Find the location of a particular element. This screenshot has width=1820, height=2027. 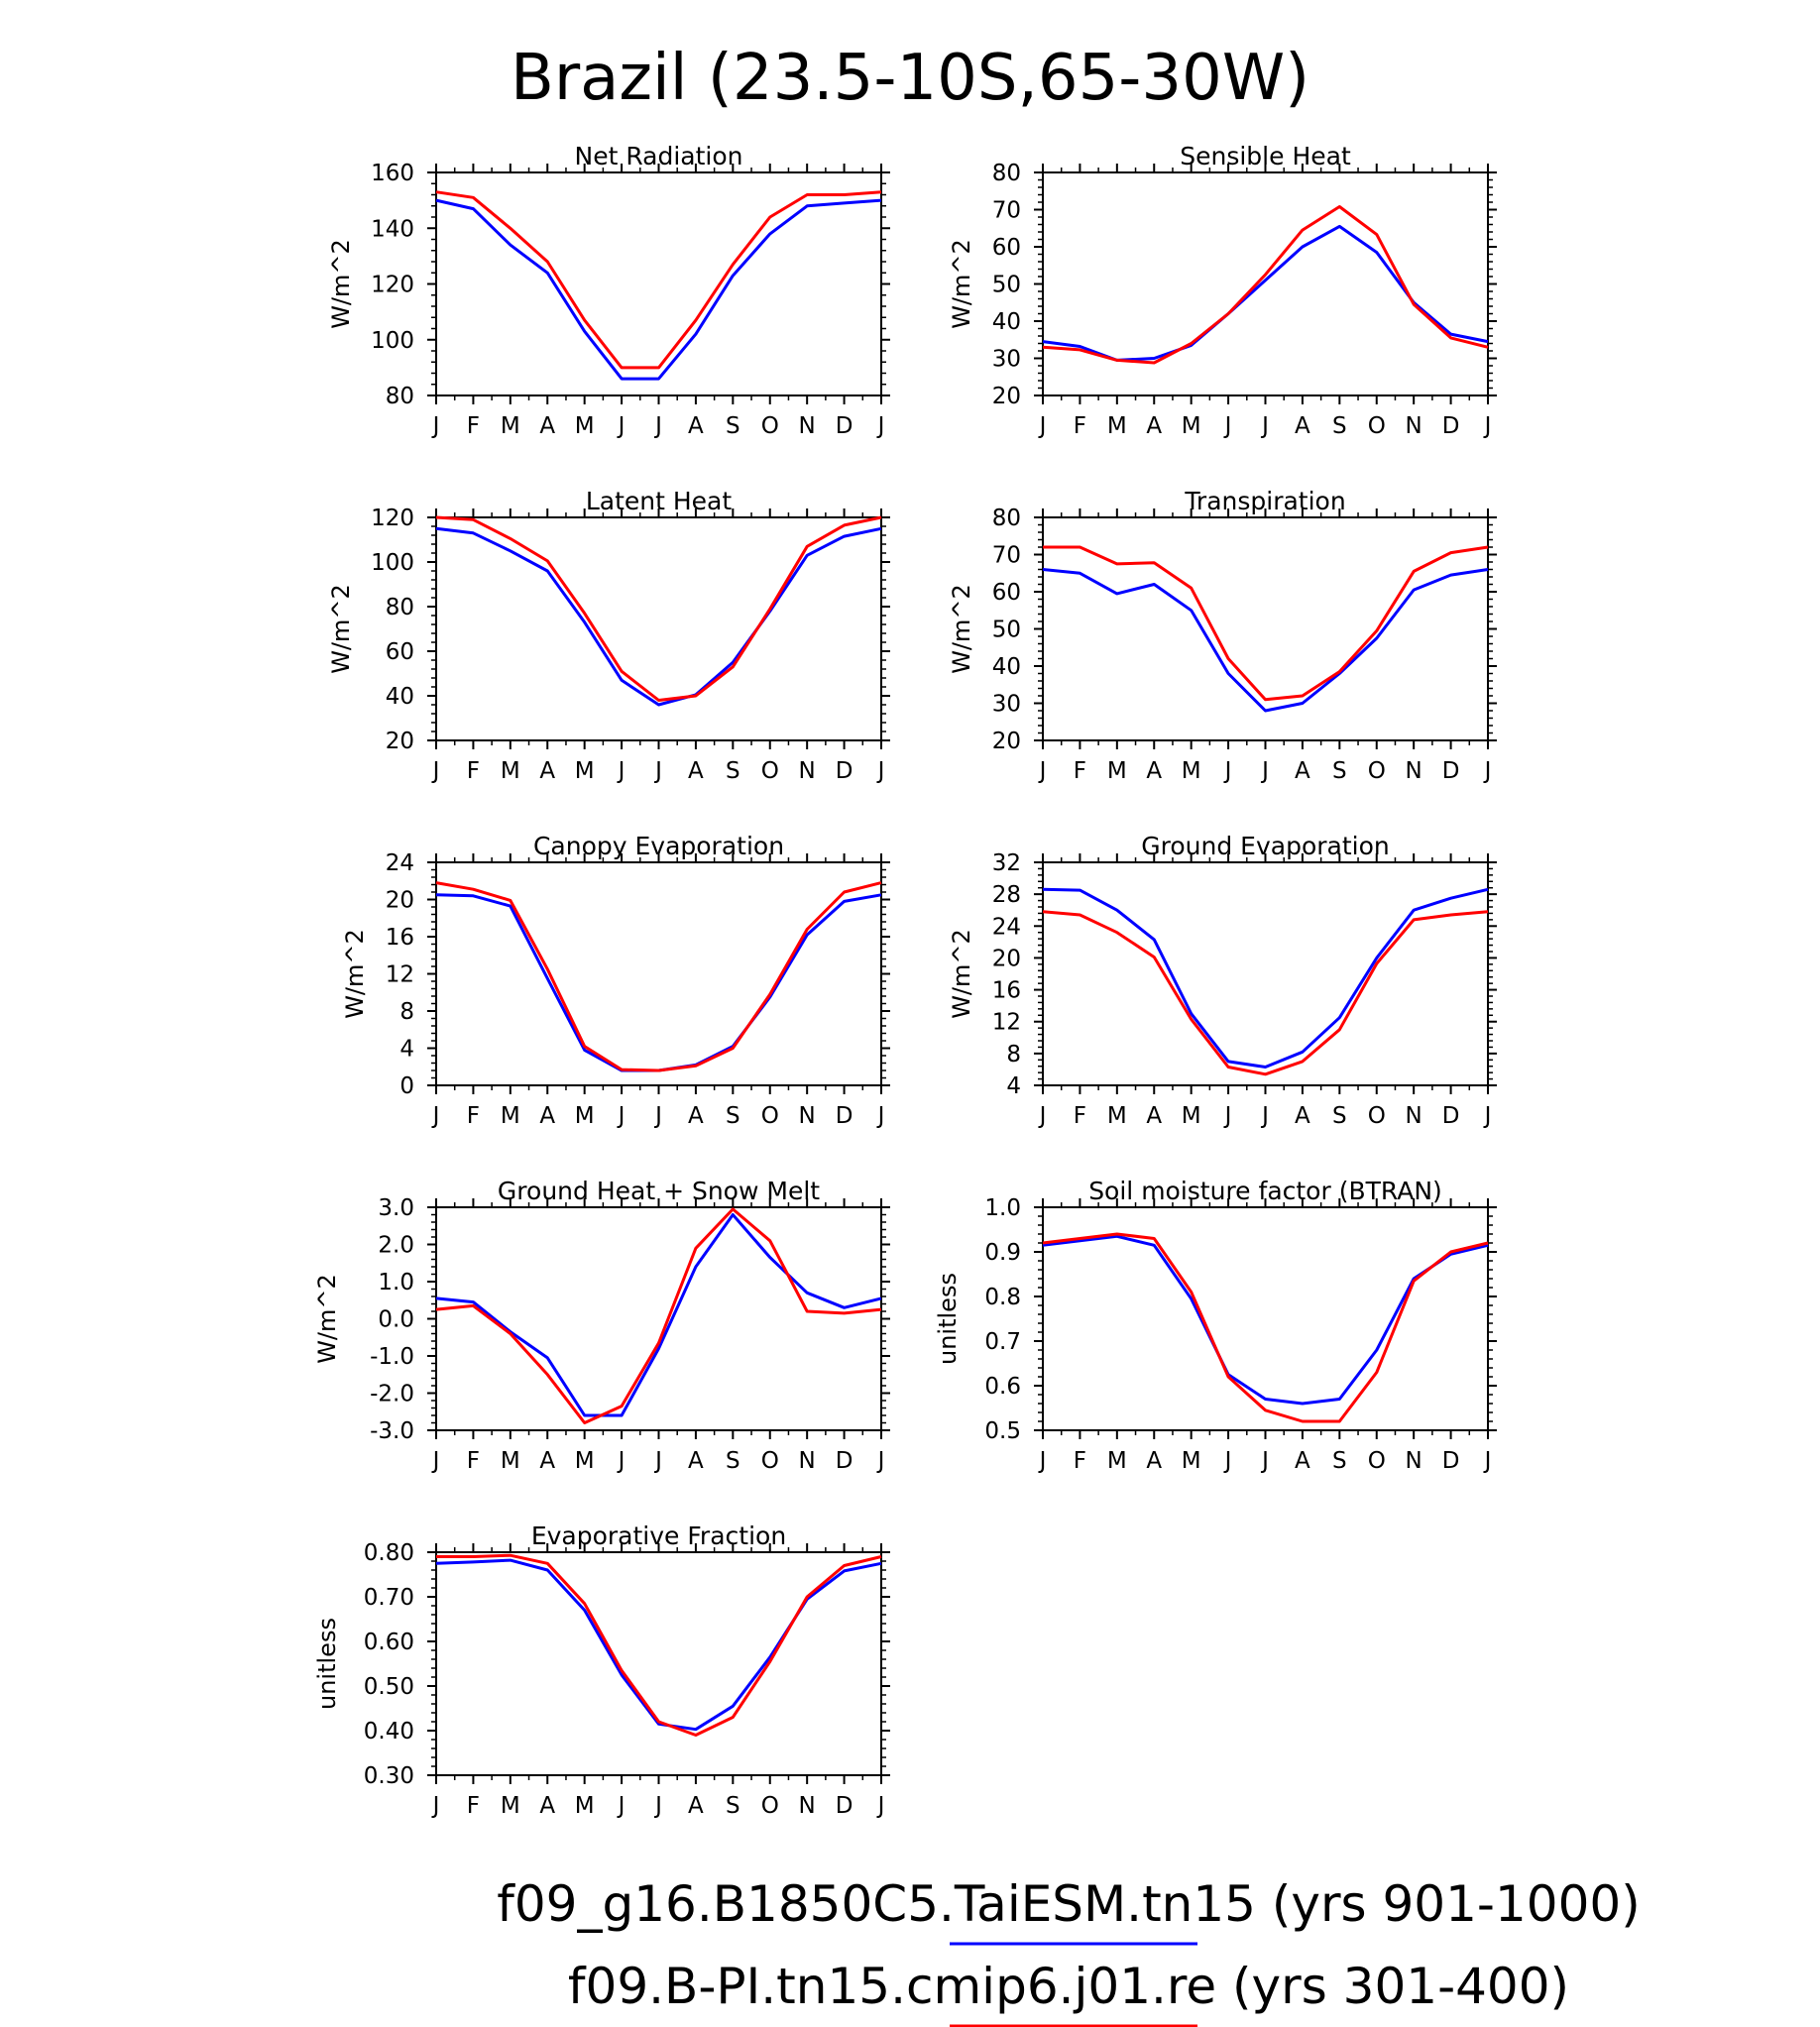

y-tick-label: 24 is located at coordinates (400, 863).